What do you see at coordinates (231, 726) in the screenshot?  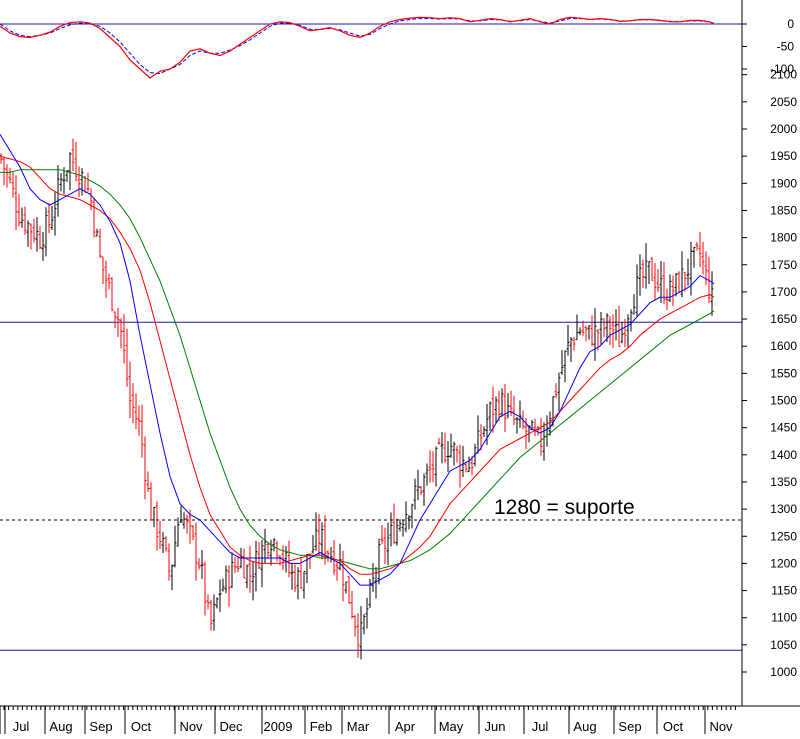 I see `x-tick-label: Dec` at bounding box center [231, 726].